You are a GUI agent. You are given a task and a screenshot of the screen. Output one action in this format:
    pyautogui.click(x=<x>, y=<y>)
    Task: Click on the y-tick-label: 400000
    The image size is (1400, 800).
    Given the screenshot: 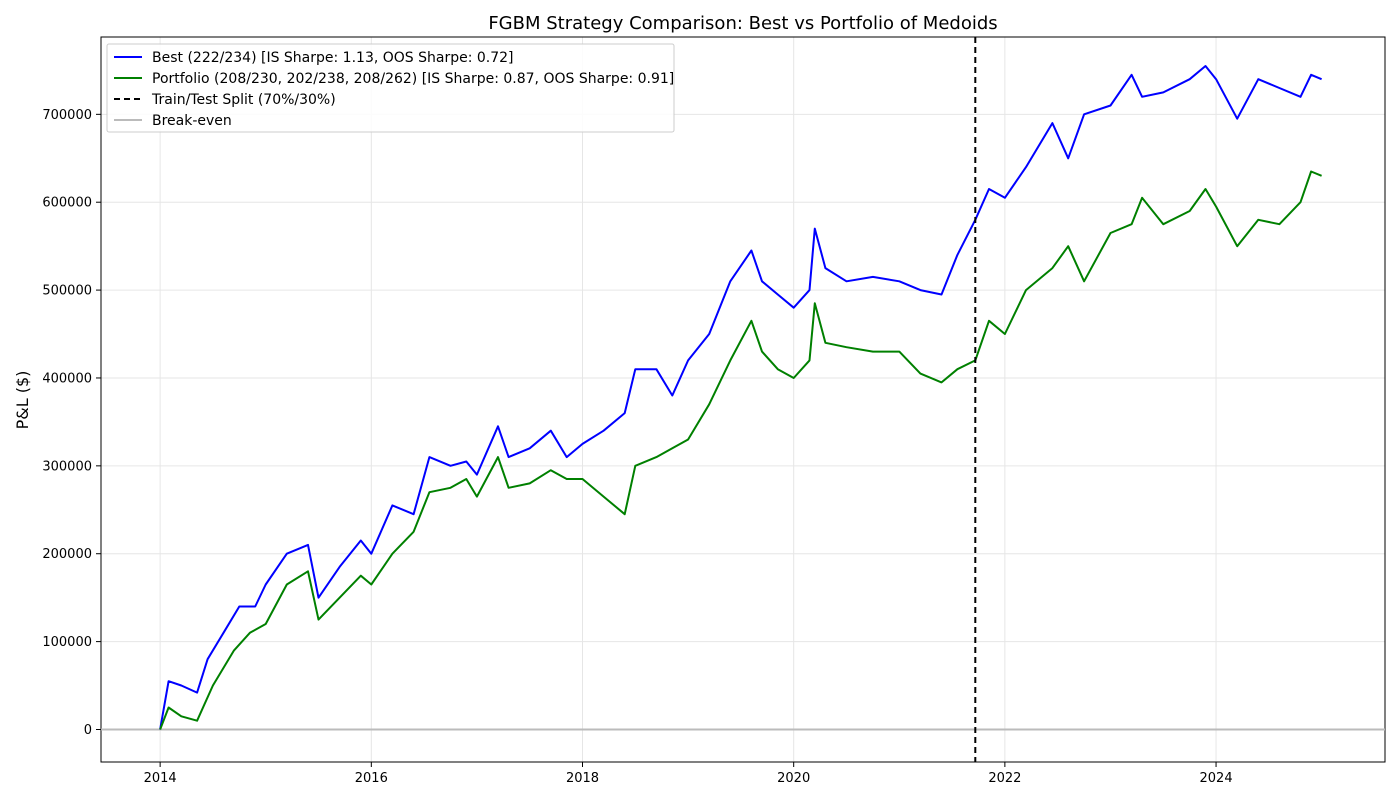 What is the action you would take?
    pyautogui.click(x=67, y=378)
    